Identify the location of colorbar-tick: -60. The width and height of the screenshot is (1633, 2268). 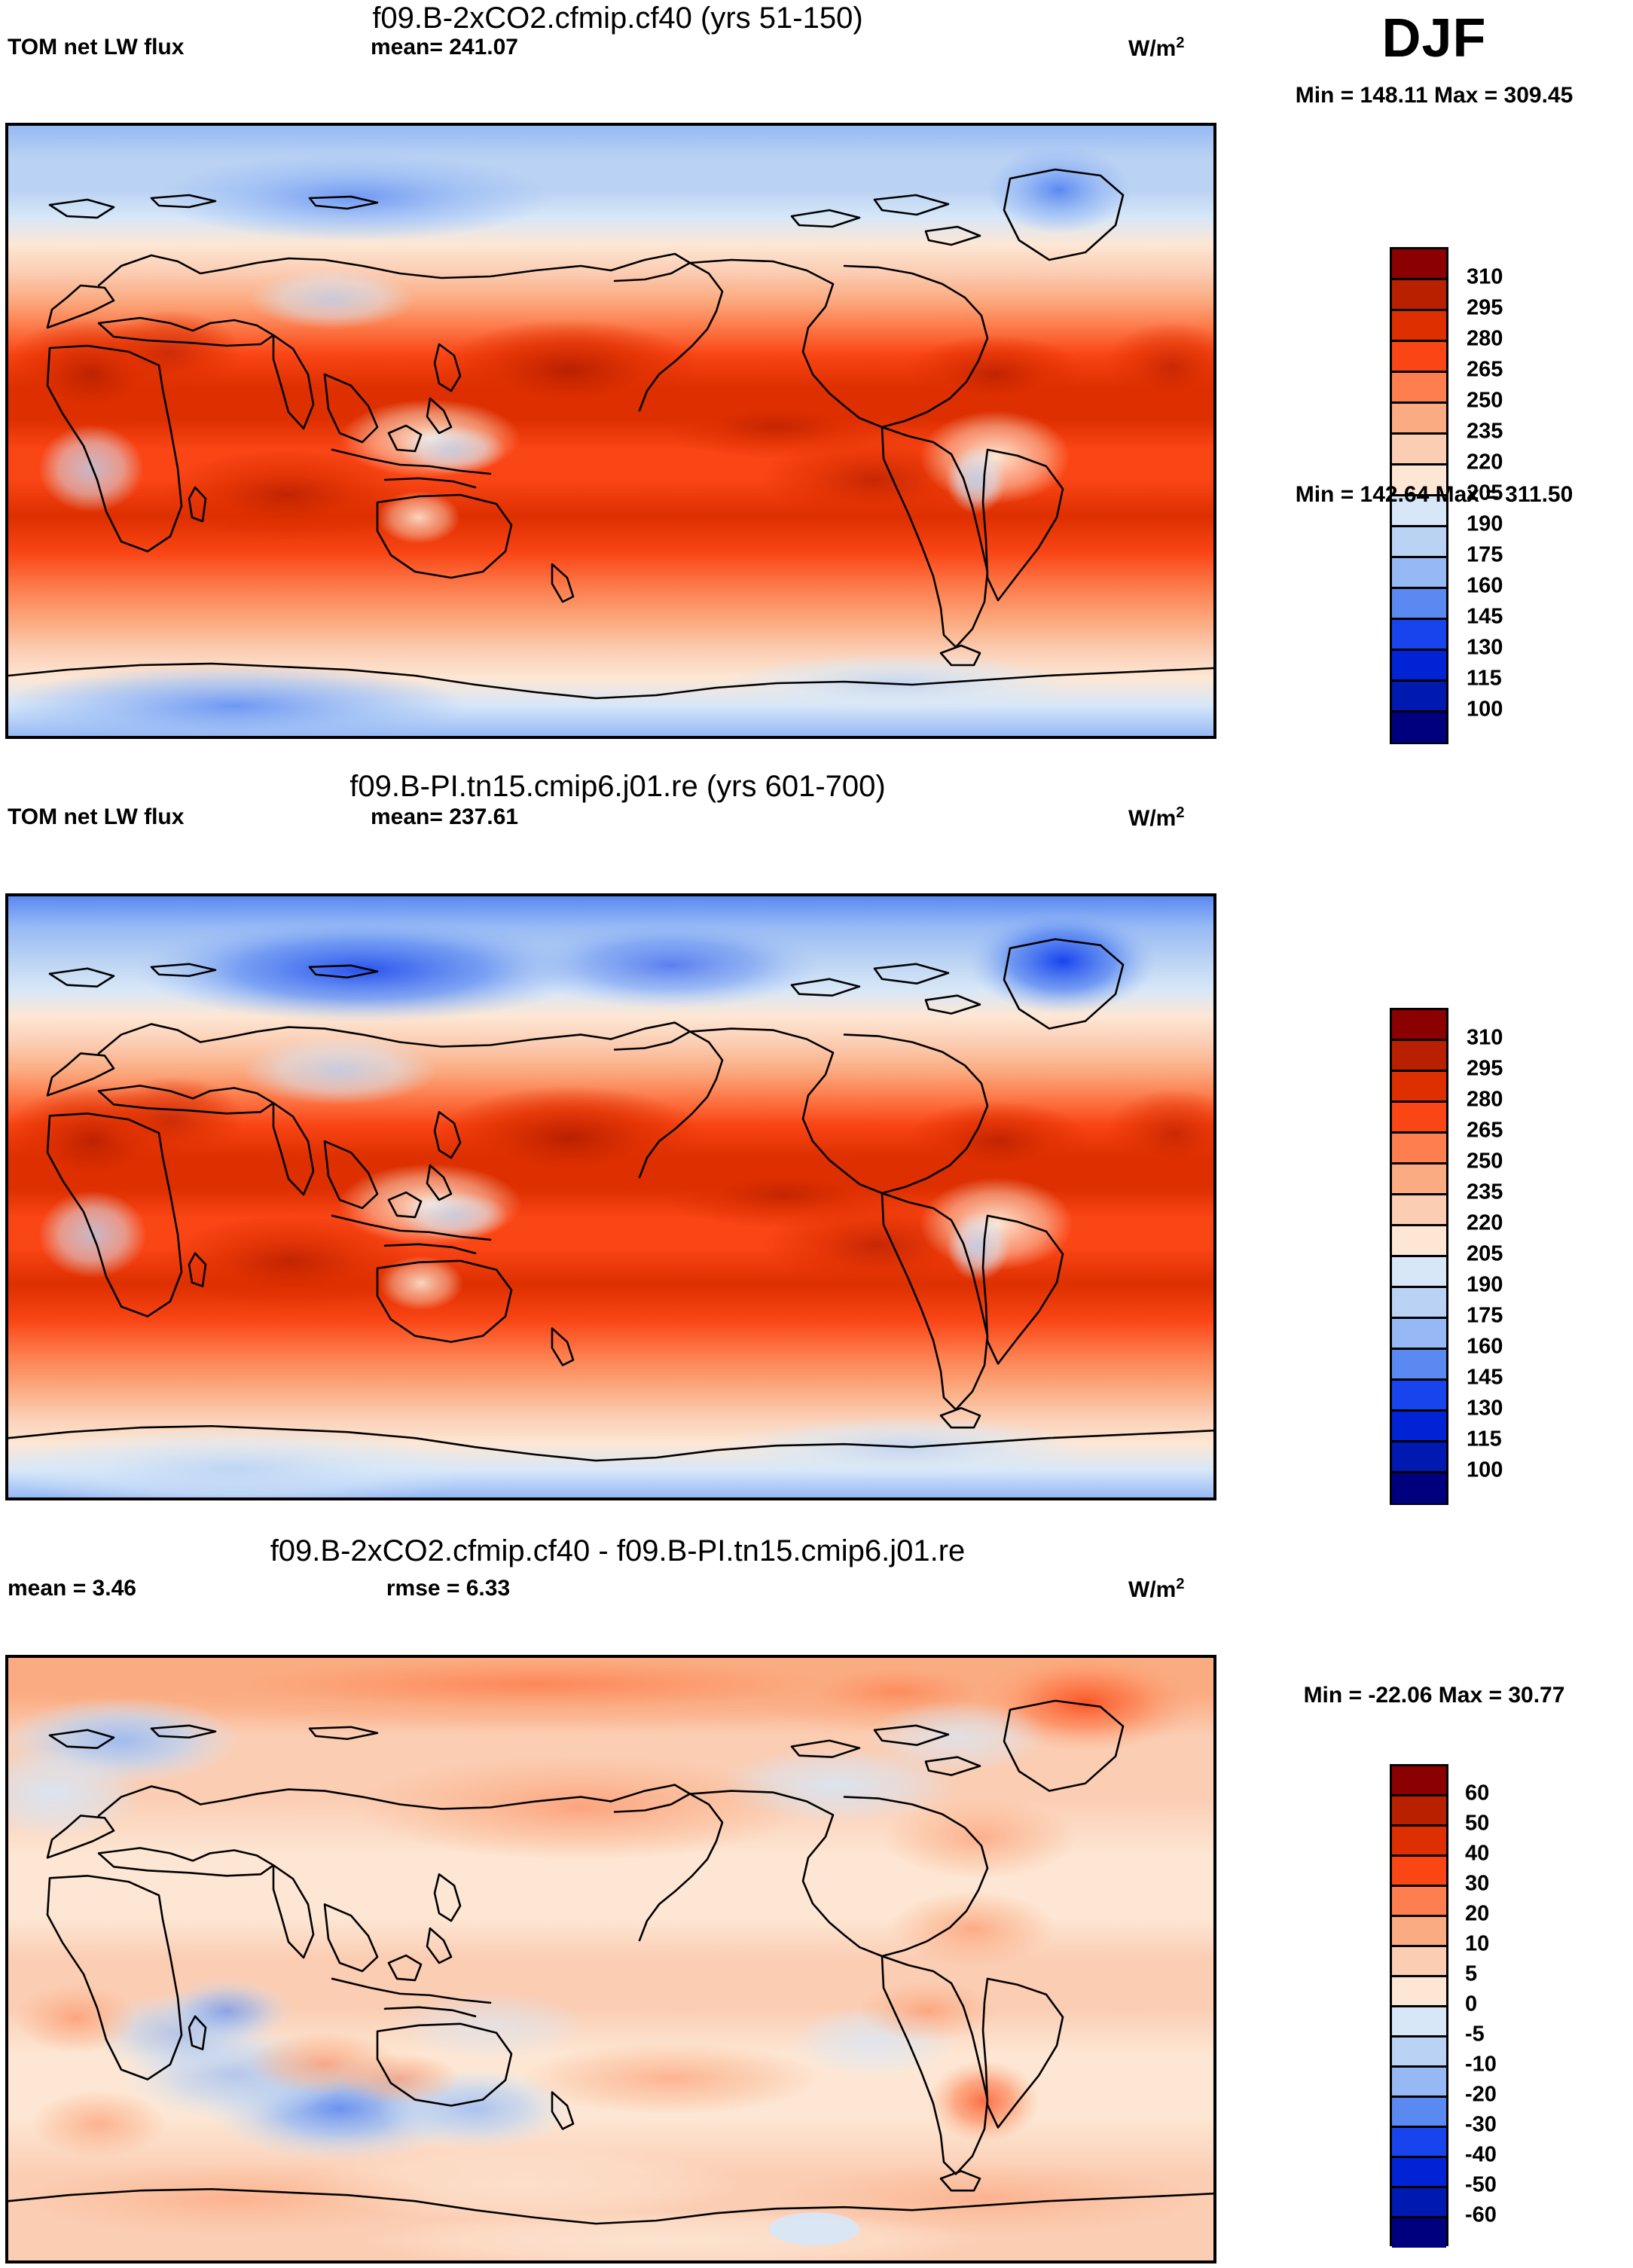
(1481, 2214).